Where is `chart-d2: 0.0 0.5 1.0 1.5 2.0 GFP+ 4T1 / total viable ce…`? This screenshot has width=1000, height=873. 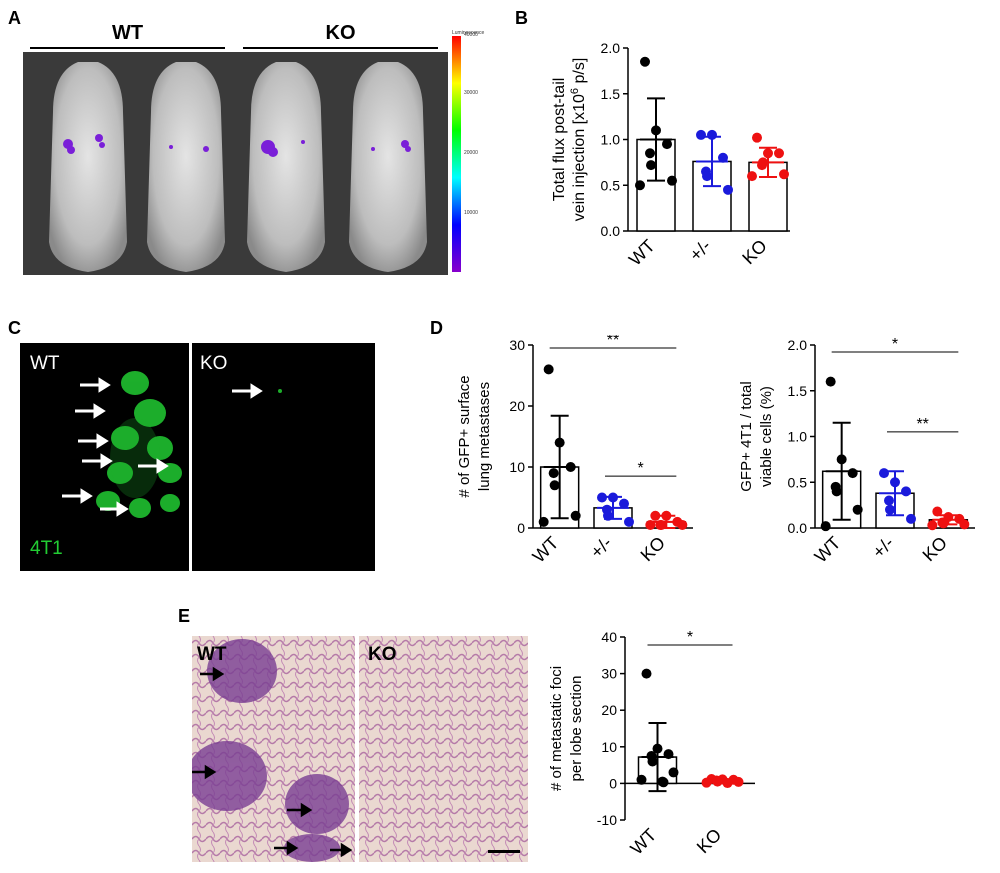
chart-d2: 0.0 0.5 1.0 1.5 2.0 GFP+ 4T1 / total viable ce… is located at coordinates (856, 451).